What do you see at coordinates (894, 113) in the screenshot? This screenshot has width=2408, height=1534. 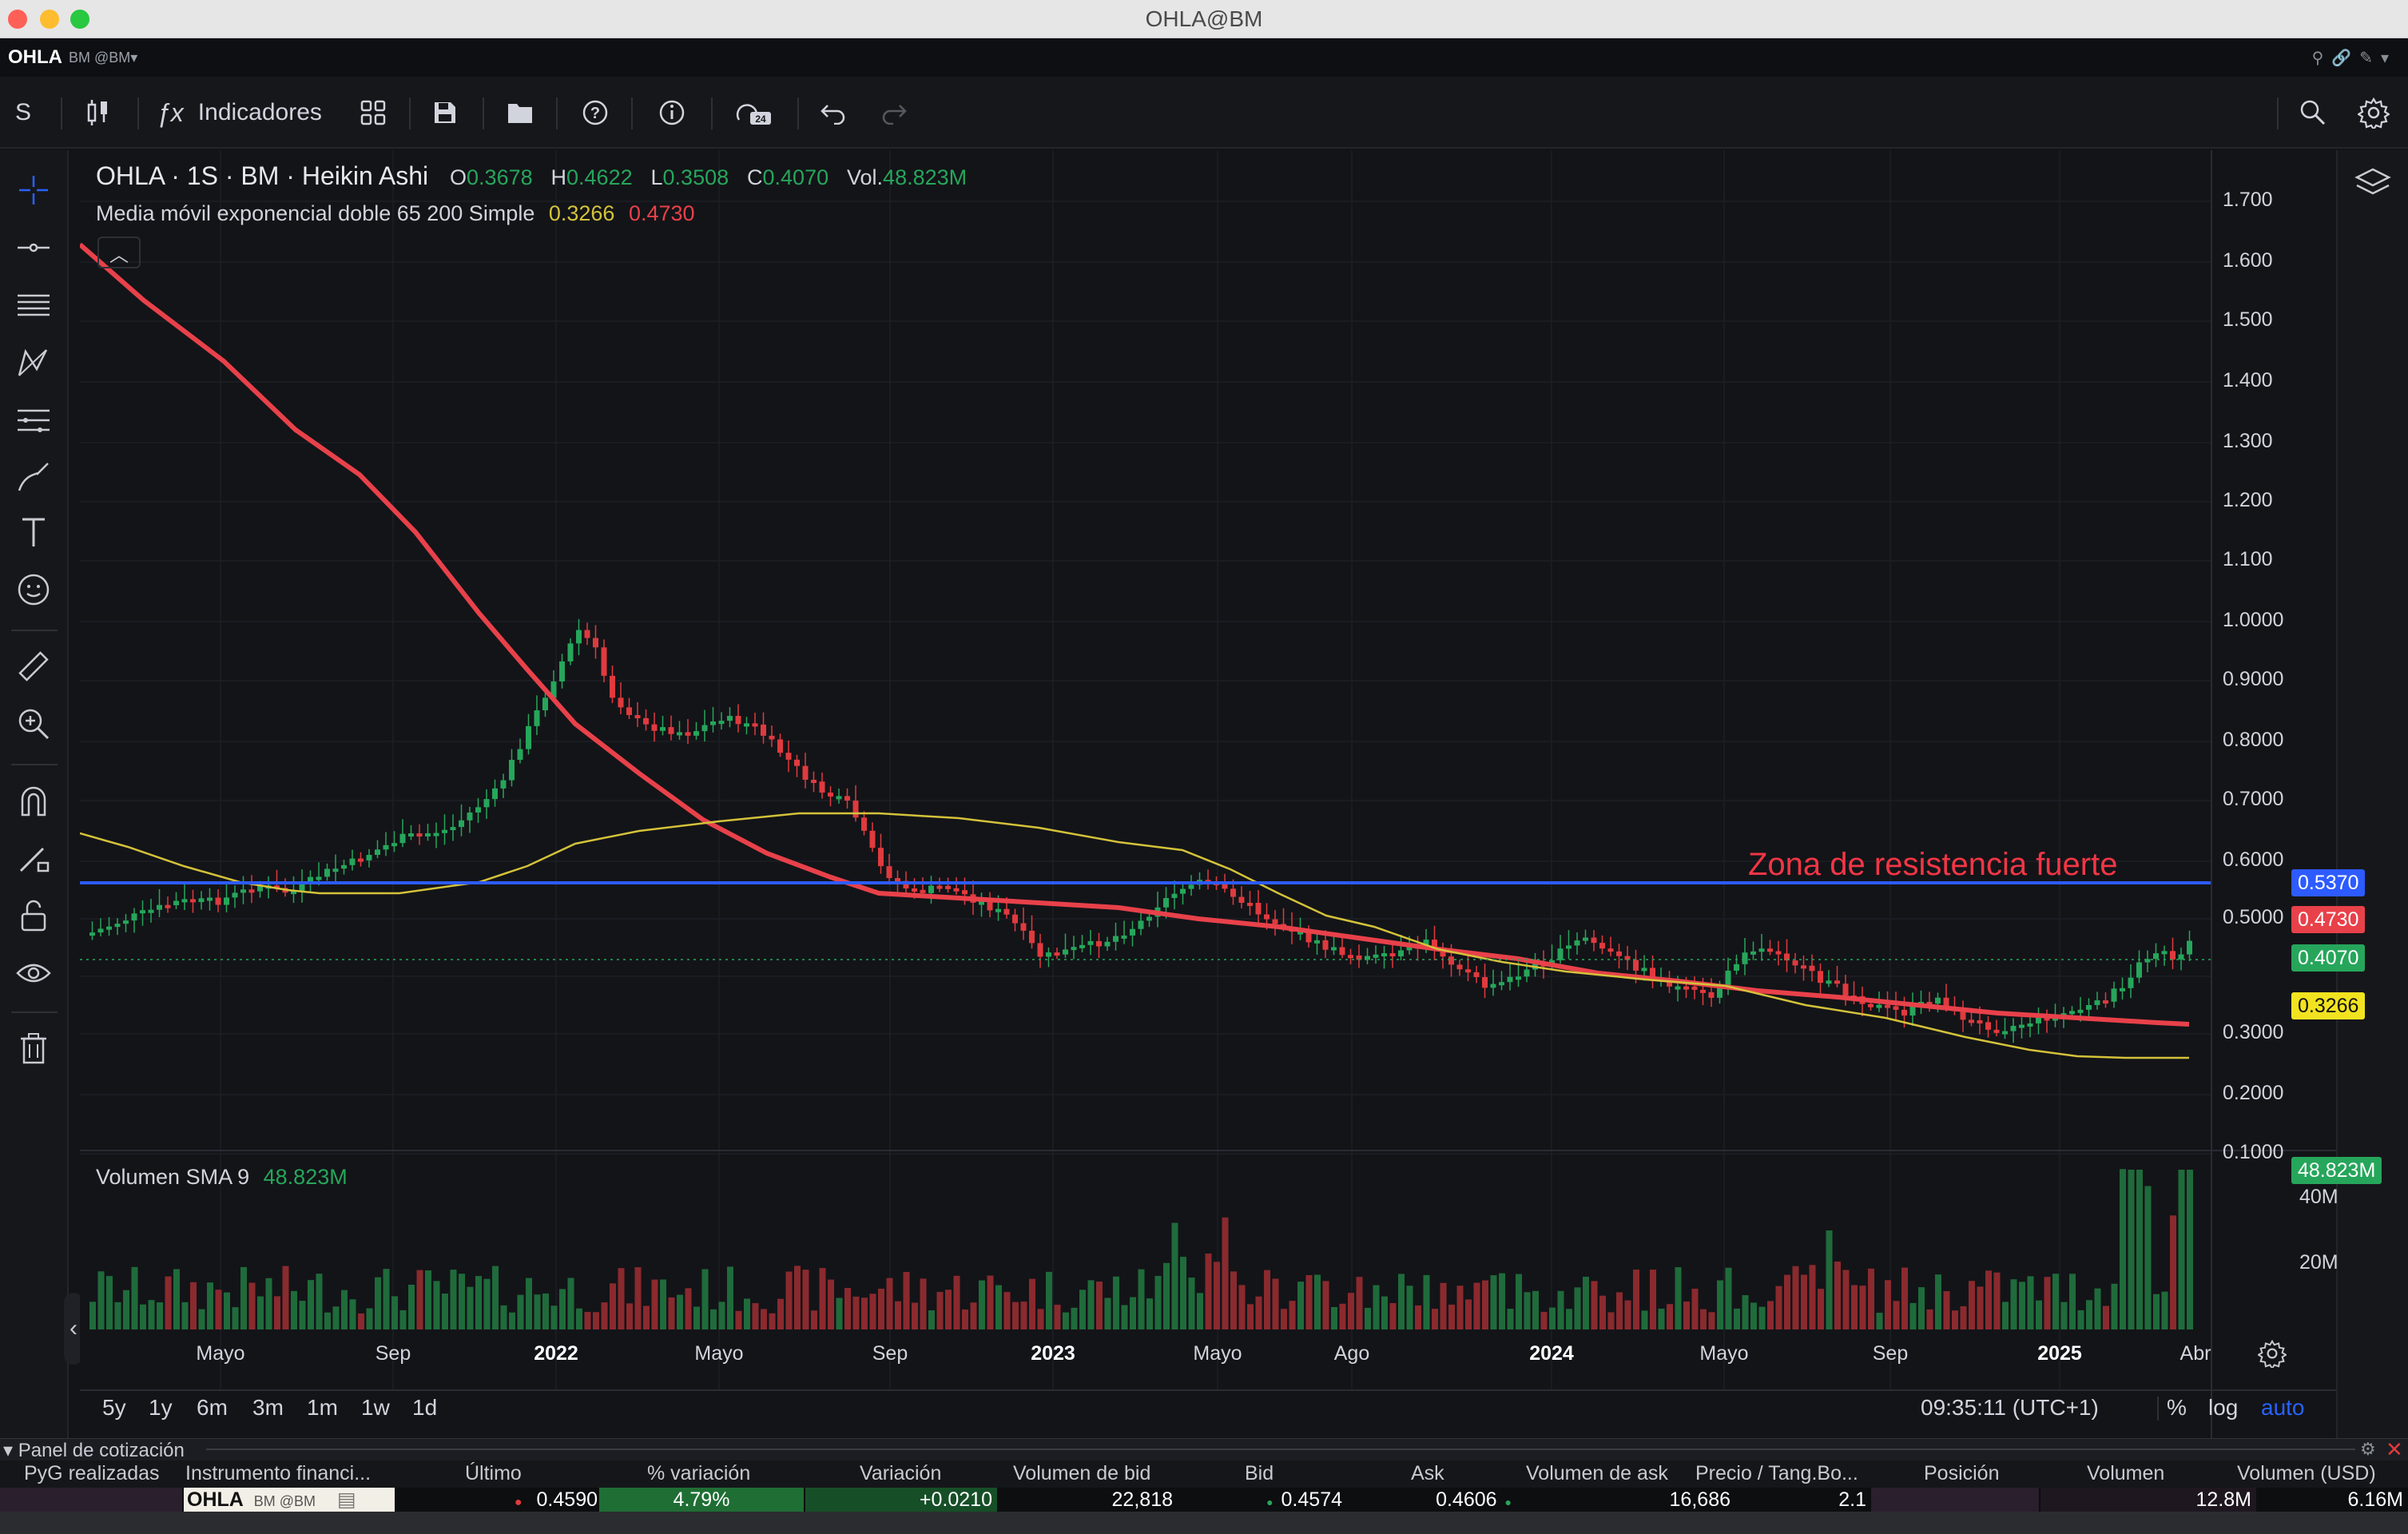 I see `redo-icon` at bounding box center [894, 113].